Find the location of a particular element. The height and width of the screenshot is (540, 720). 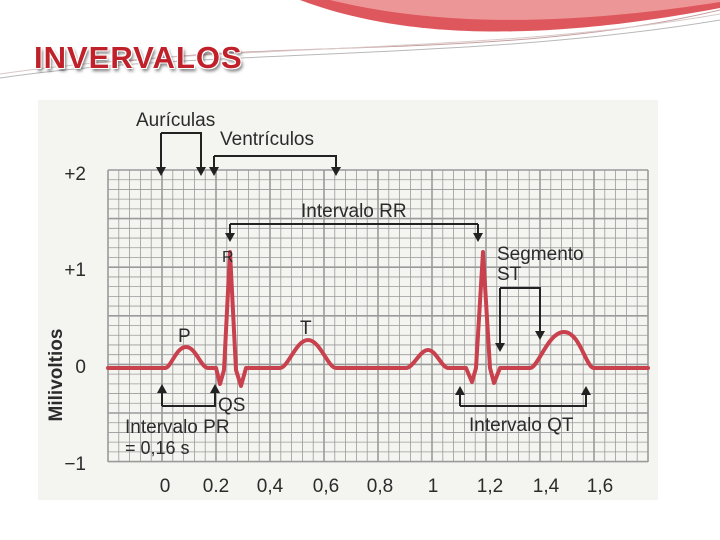

wave-label-qs: QS is located at coordinates (231, 405).